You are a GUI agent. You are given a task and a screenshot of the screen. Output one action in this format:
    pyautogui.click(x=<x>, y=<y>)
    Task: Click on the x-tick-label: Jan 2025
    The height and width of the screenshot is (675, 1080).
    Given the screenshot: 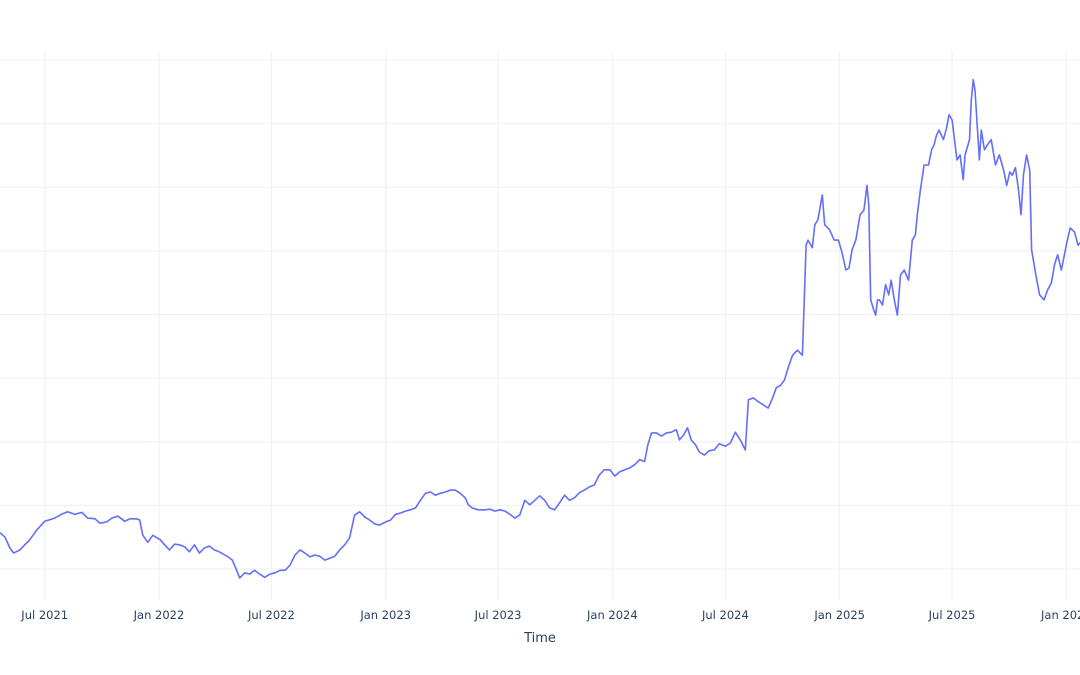 What is the action you would take?
    pyautogui.click(x=839, y=615)
    